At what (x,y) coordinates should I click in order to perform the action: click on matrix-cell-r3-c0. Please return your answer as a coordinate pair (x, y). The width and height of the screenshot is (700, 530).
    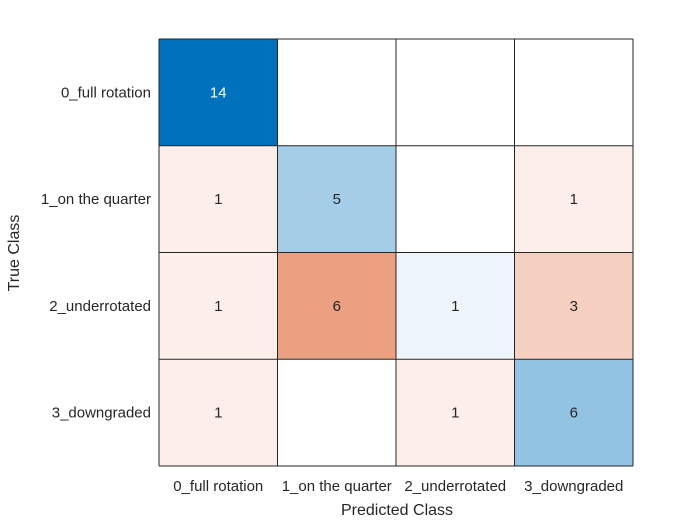
    Looking at the image, I should click on (218, 412).